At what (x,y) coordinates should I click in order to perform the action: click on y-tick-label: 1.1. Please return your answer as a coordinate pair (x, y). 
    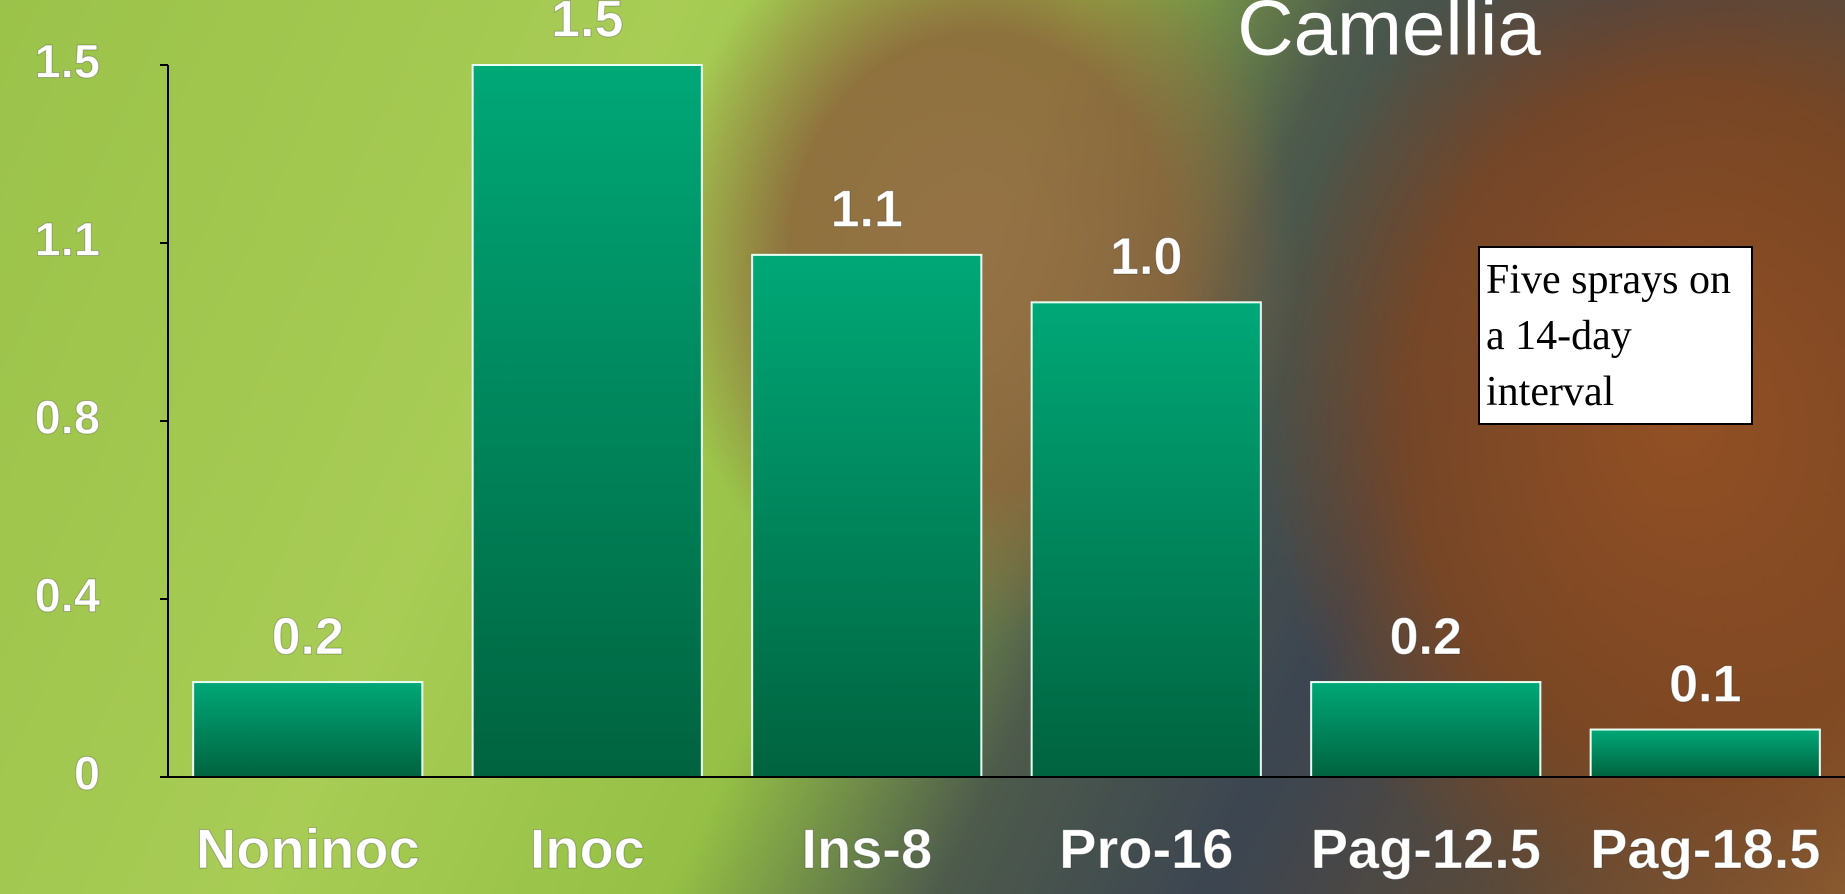
    Looking at the image, I should click on (67, 238).